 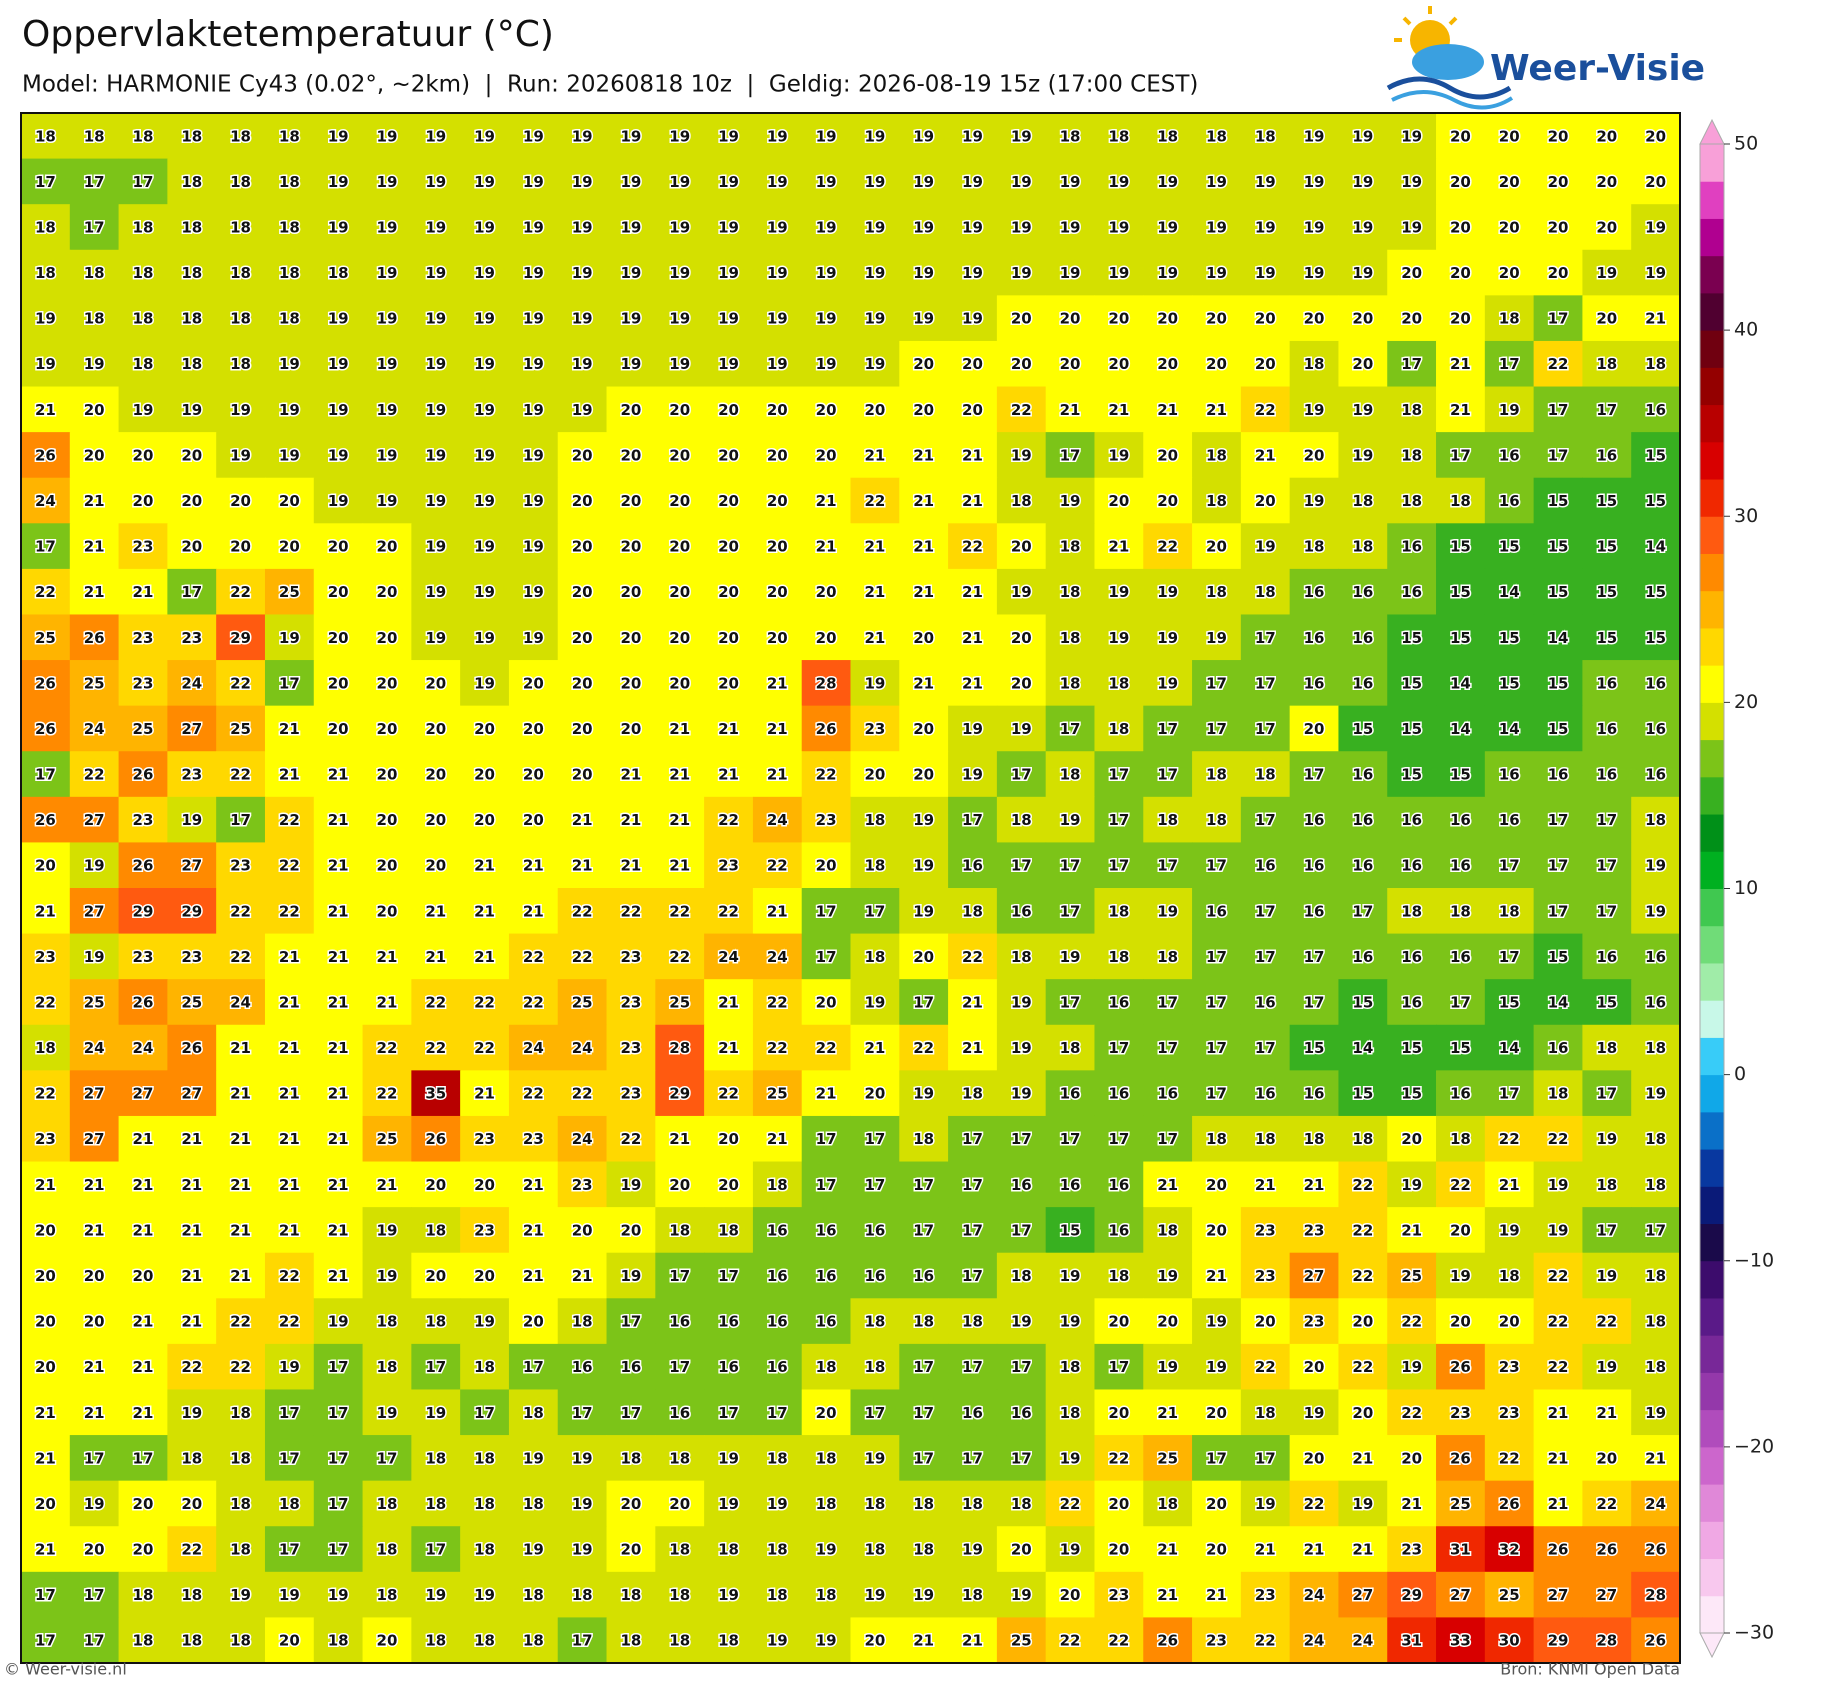 What do you see at coordinates (630, 1002) in the screenshot?
I see `temperature-label: 23` at bounding box center [630, 1002].